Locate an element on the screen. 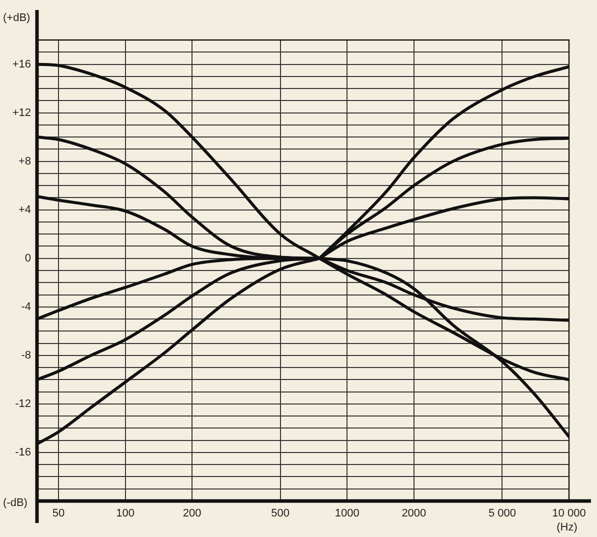  x-tick-label: 50 is located at coordinates (58, 514).